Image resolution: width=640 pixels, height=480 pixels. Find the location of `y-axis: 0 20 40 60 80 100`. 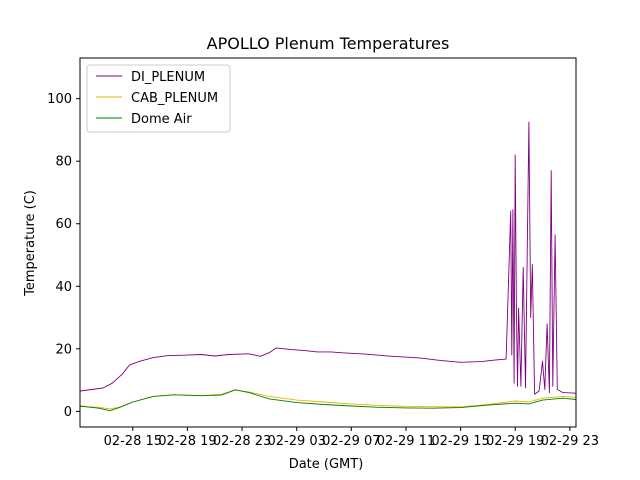

y-axis: 0 20 40 60 80 100 is located at coordinates (63, 256).